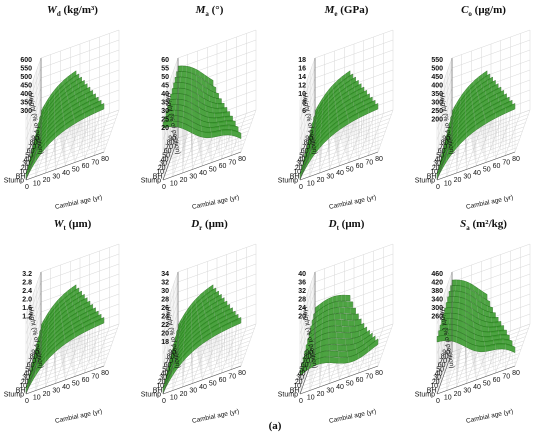 The height and width of the screenshot is (441, 550). I want to click on title-unit: (m²/kg), so click(488, 224).